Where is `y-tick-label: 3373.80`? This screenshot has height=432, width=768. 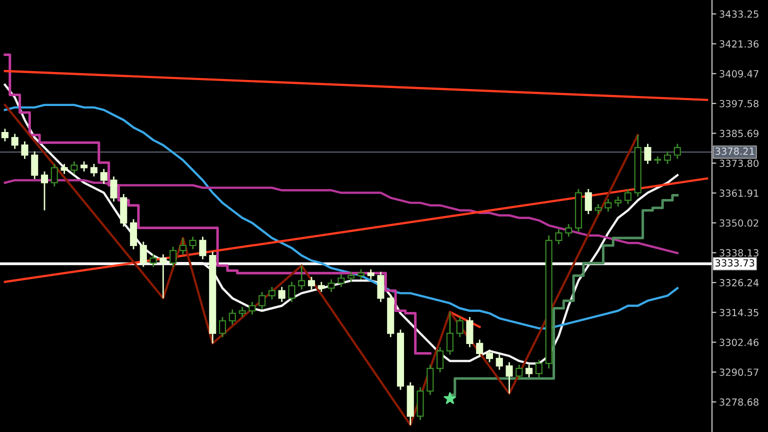
y-tick-label: 3373.80 is located at coordinates (739, 163).